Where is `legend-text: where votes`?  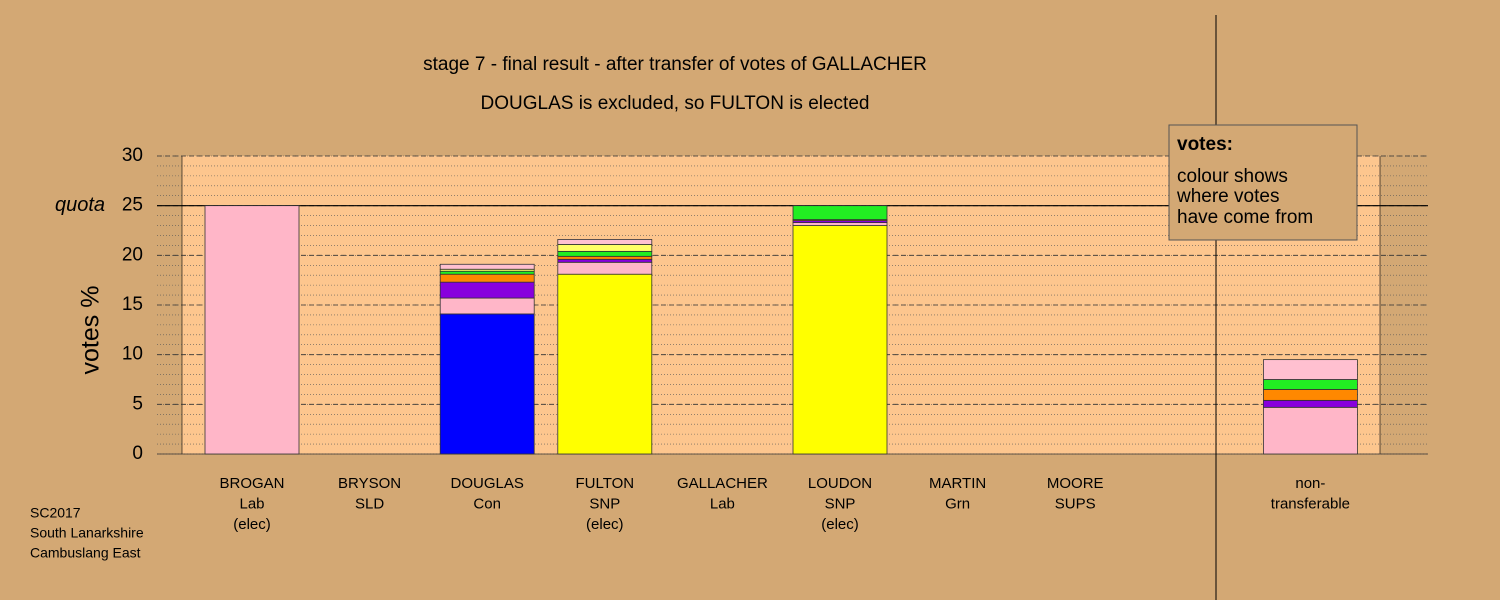 legend-text: where votes is located at coordinates (1227, 196).